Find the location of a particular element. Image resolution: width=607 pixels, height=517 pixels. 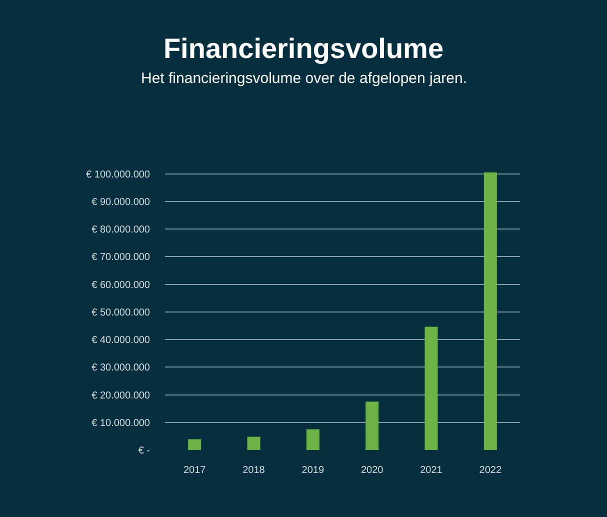

x-tick-label: 2018 is located at coordinates (254, 470).